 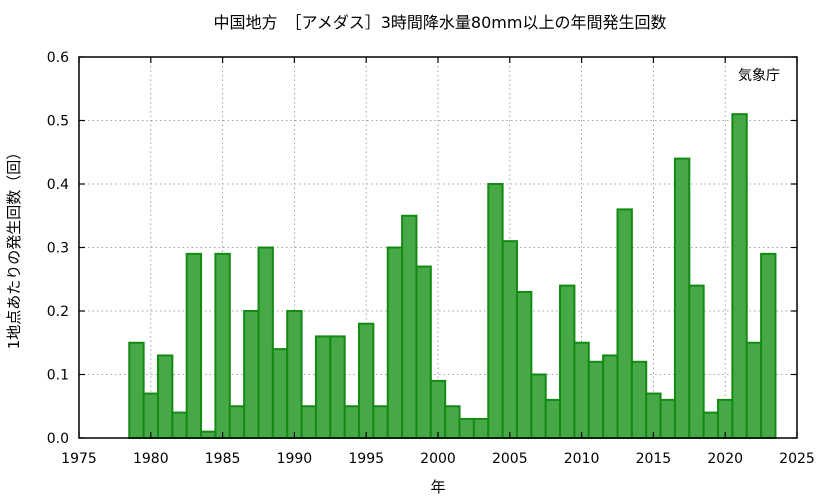 What do you see at coordinates (223, 459) in the screenshot?
I see `x-tick-label: 1985` at bounding box center [223, 459].